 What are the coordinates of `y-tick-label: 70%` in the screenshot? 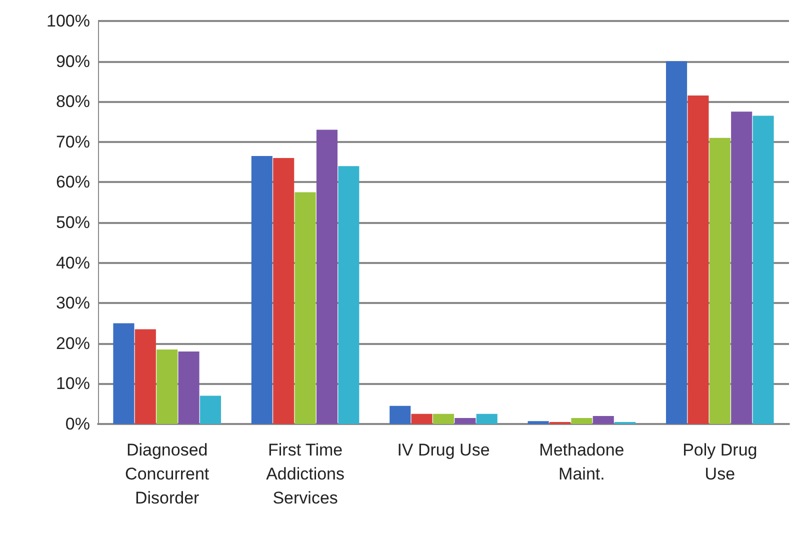 It's located at (73, 142).